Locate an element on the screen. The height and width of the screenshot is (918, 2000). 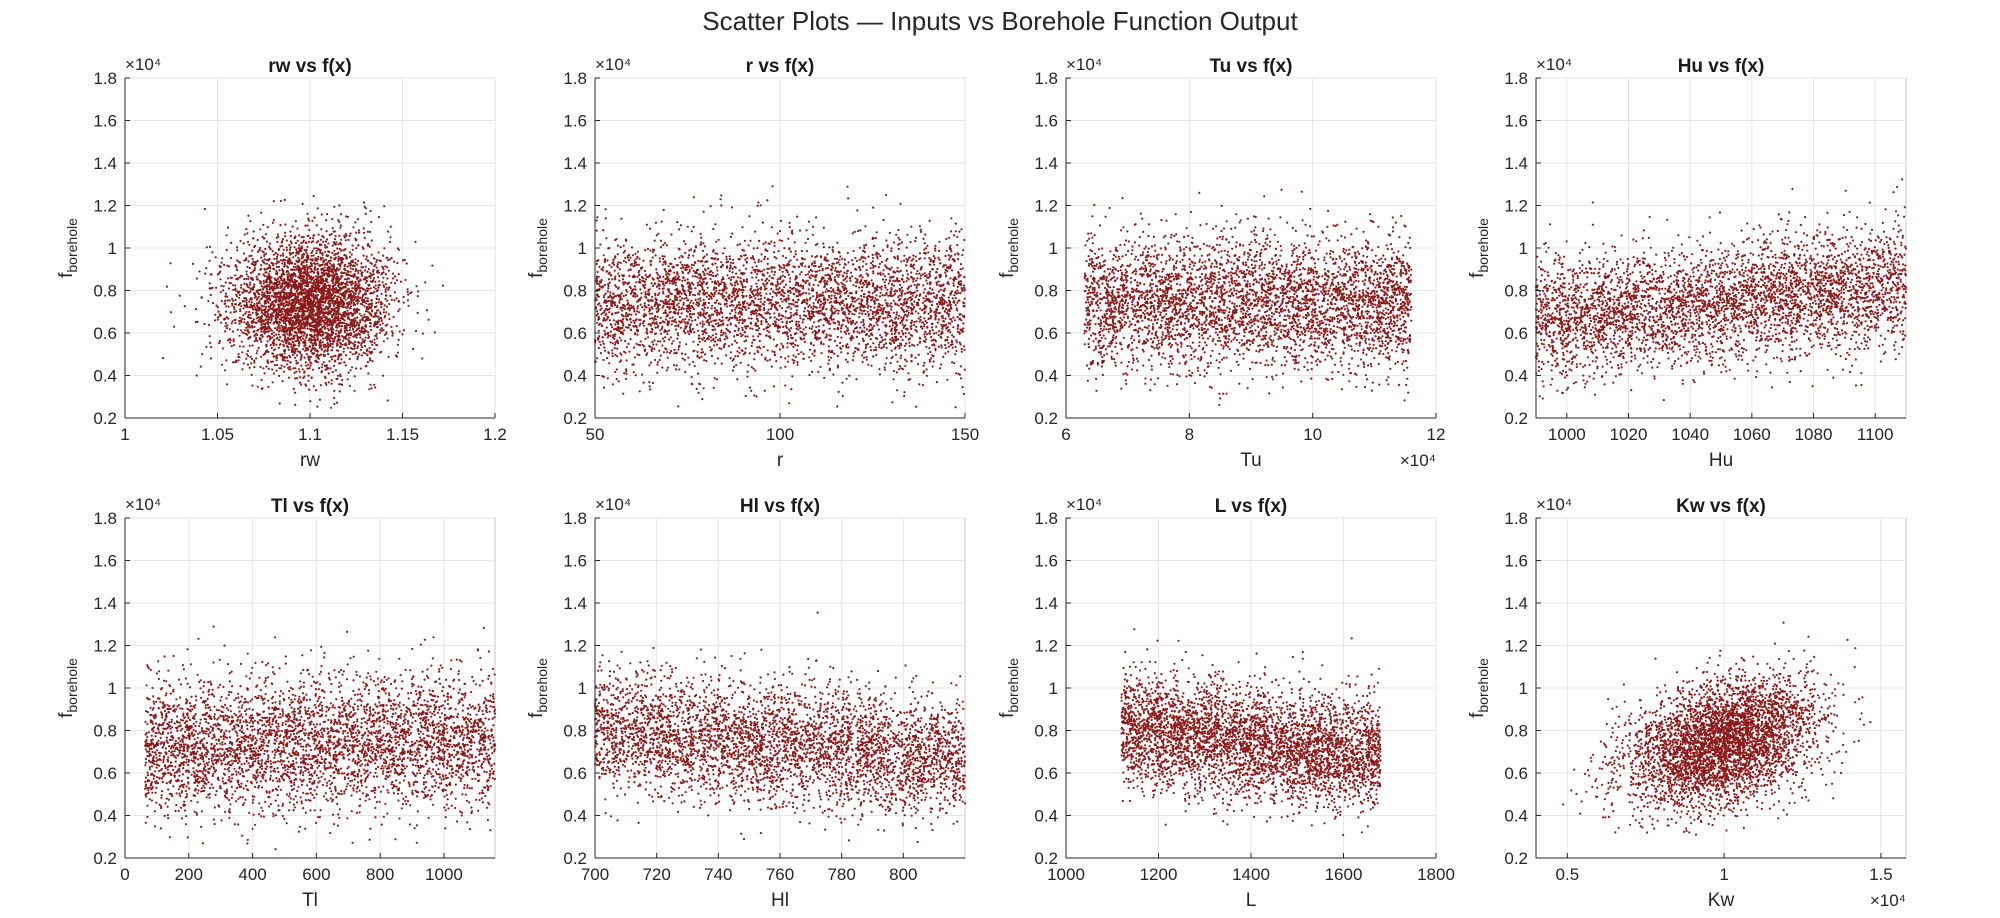
x-tick-label: 1 is located at coordinates (124, 434).